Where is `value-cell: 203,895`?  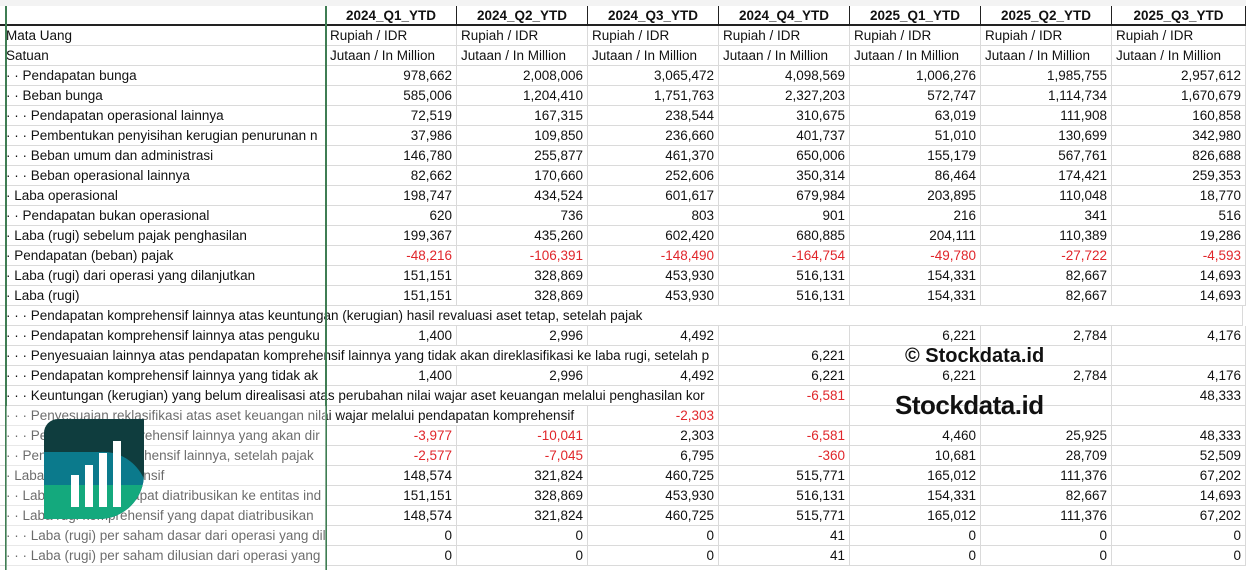 value-cell: 203,895 is located at coordinates (915, 196).